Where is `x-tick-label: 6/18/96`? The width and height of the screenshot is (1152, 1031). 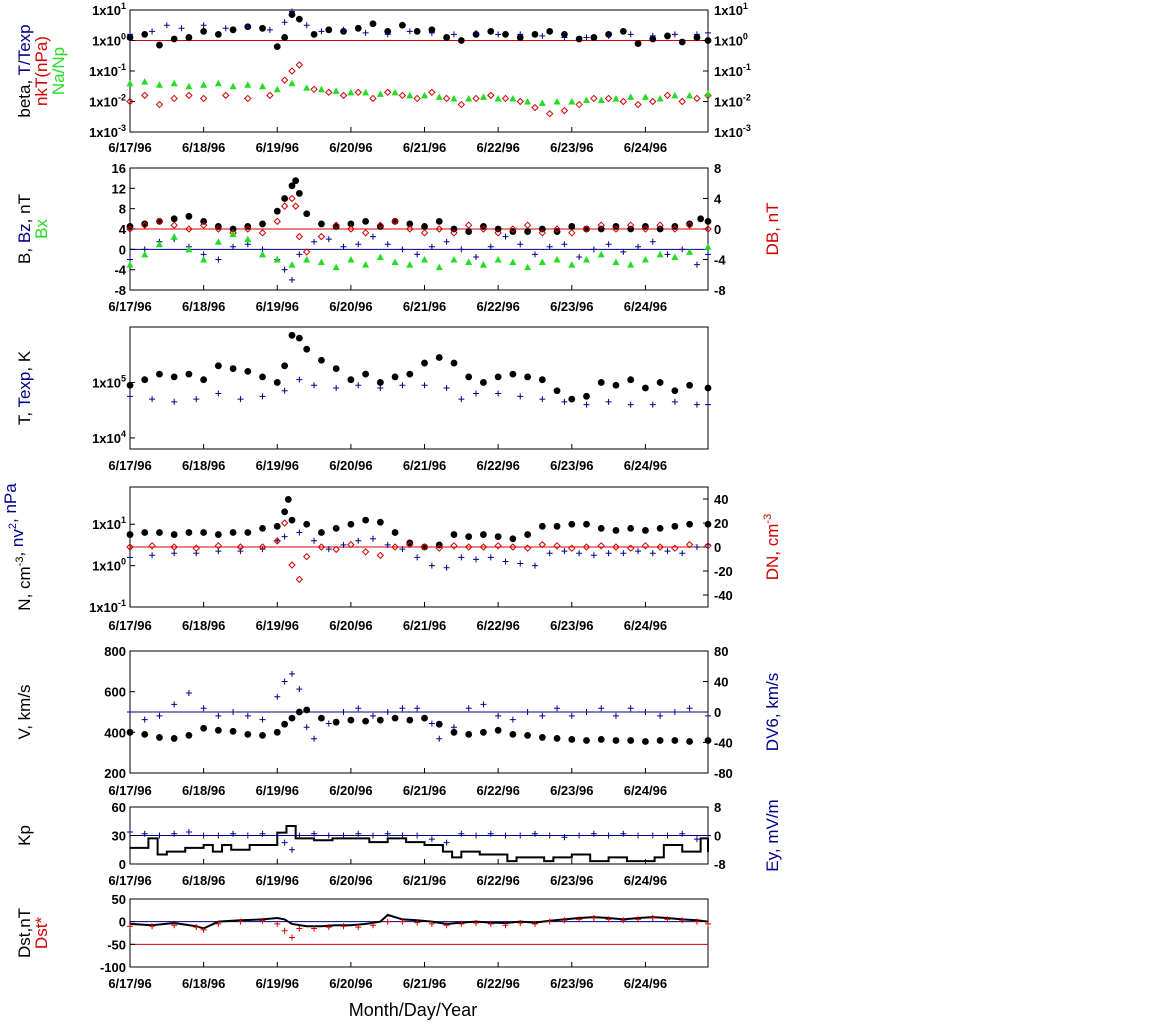 x-tick-label: 6/18/96 is located at coordinates (203, 983).